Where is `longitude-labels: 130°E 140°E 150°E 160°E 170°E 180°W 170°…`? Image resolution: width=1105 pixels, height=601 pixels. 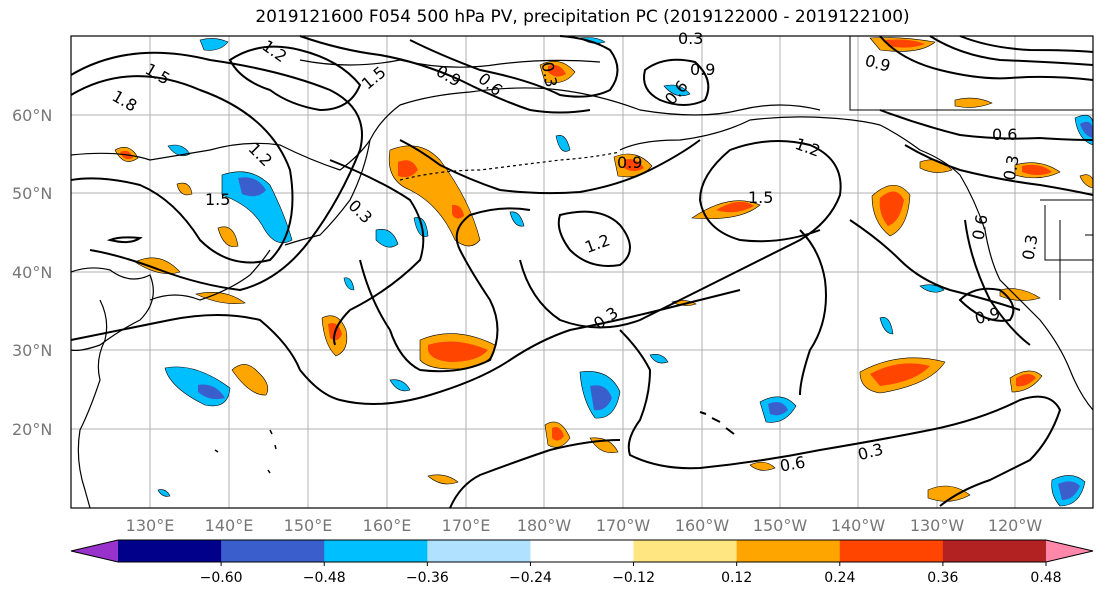
longitude-labels: 130°E 140°E 150°E 160°E 170°E 180°W 170°… is located at coordinates (584, 525).